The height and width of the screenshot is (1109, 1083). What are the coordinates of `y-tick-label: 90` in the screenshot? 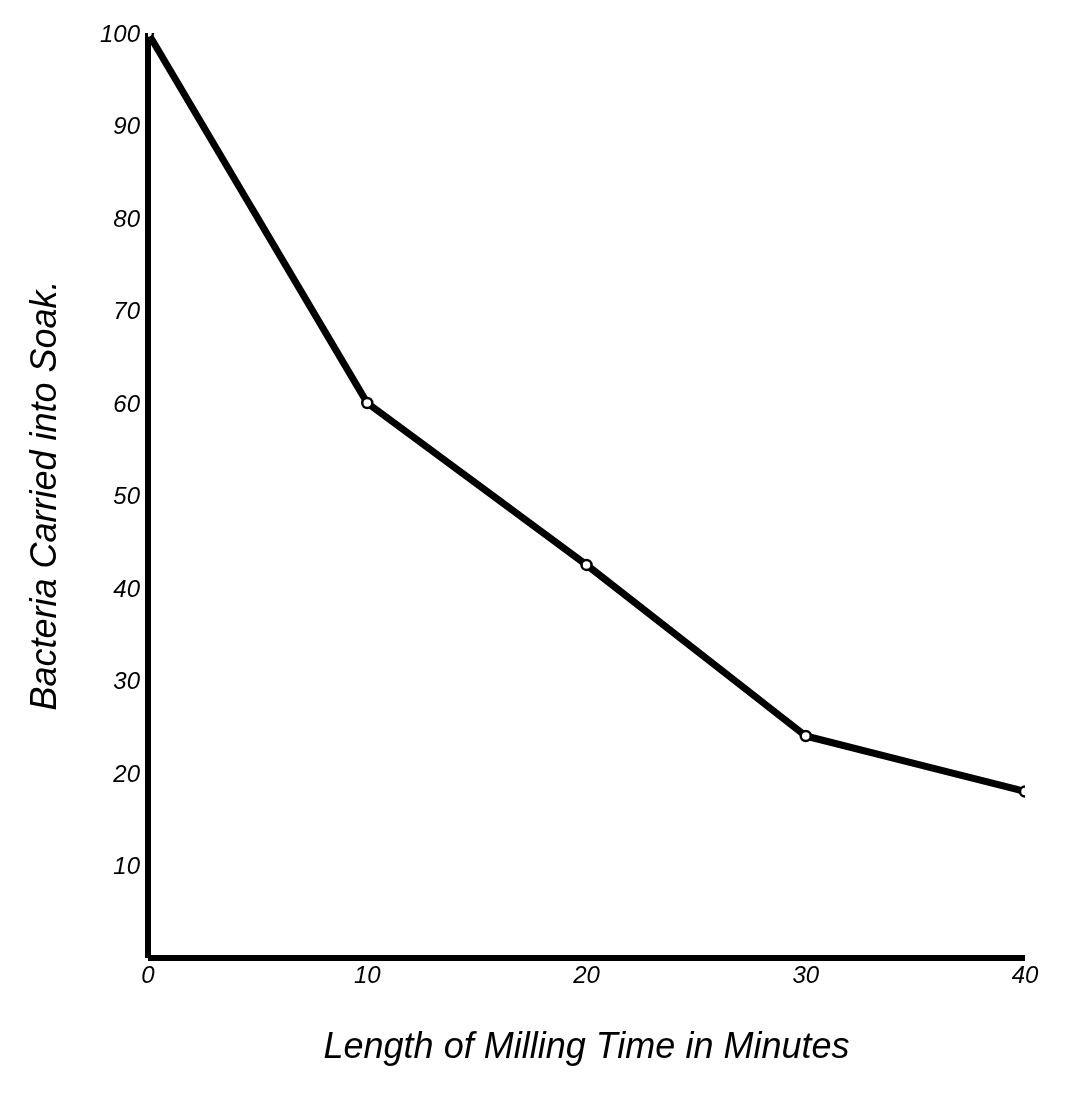 It's located at (127, 126).